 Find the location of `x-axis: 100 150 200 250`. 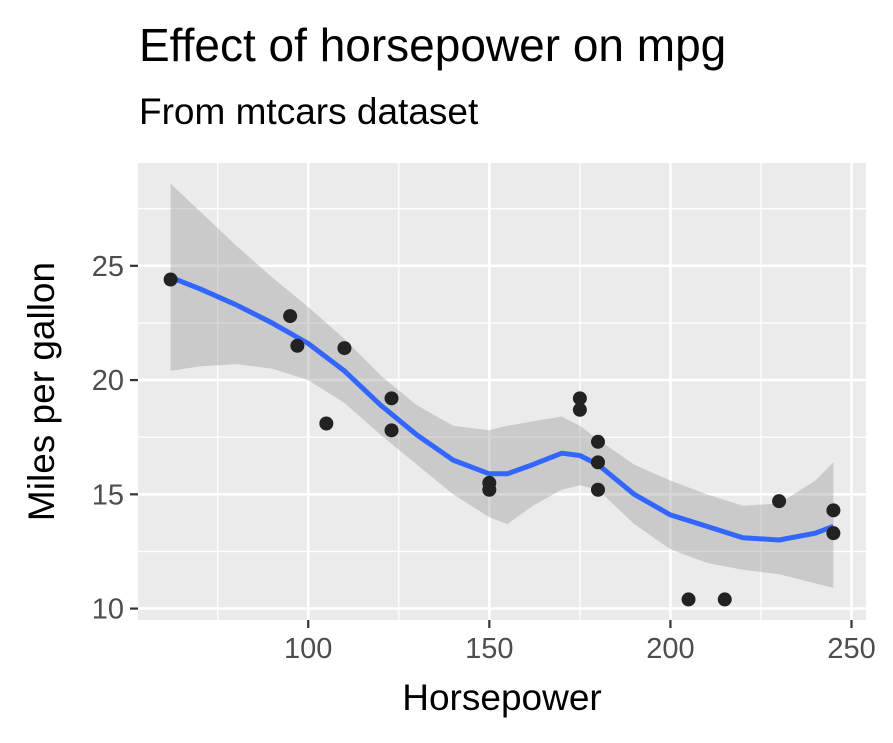

x-axis: 100 150 200 250 is located at coordinates (580, 642).